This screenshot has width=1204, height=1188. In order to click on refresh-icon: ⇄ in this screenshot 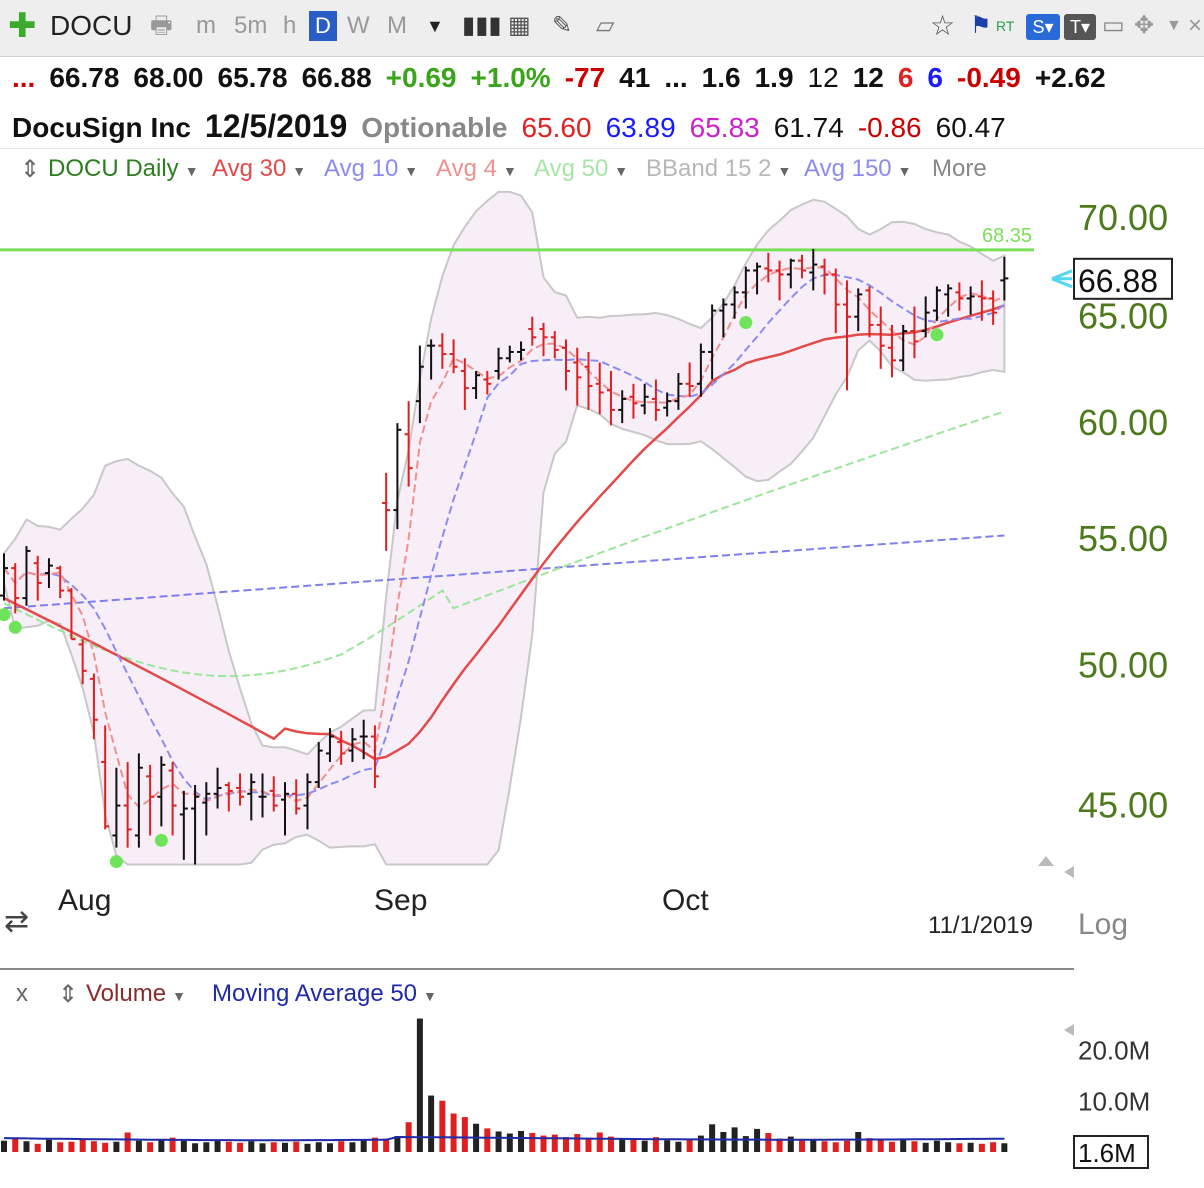, I will do `click(17, 921)`.